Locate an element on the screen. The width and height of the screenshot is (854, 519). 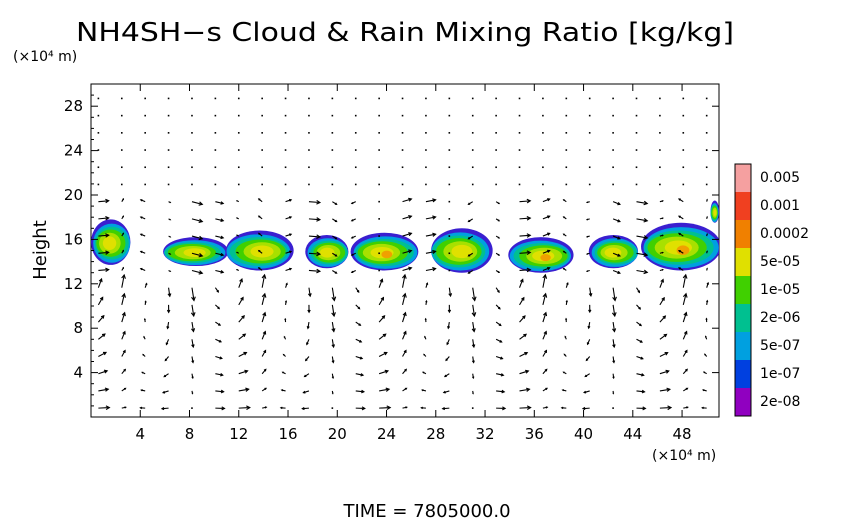
colorbar-label: 0.005 is located at coordinates (780, 178).